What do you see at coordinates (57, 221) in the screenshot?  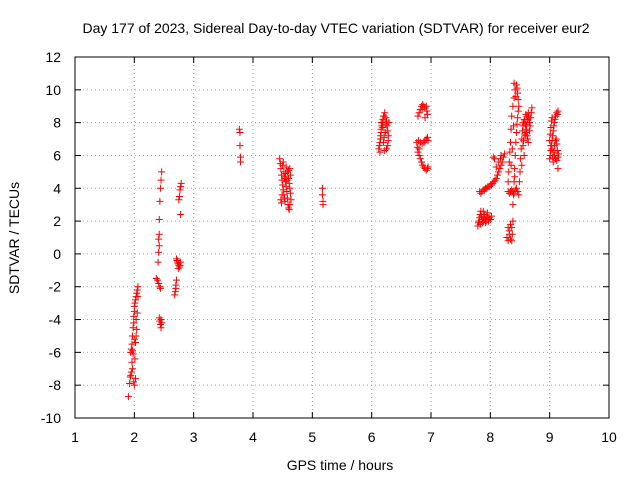 I see `y-tick-label: 2` at bounding box center [57, 221].